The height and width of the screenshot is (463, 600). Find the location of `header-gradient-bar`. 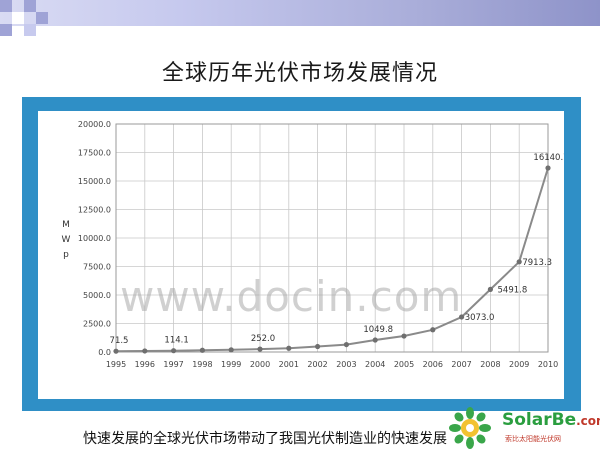

header-gradient-bar is located at coordinates (300, 13).